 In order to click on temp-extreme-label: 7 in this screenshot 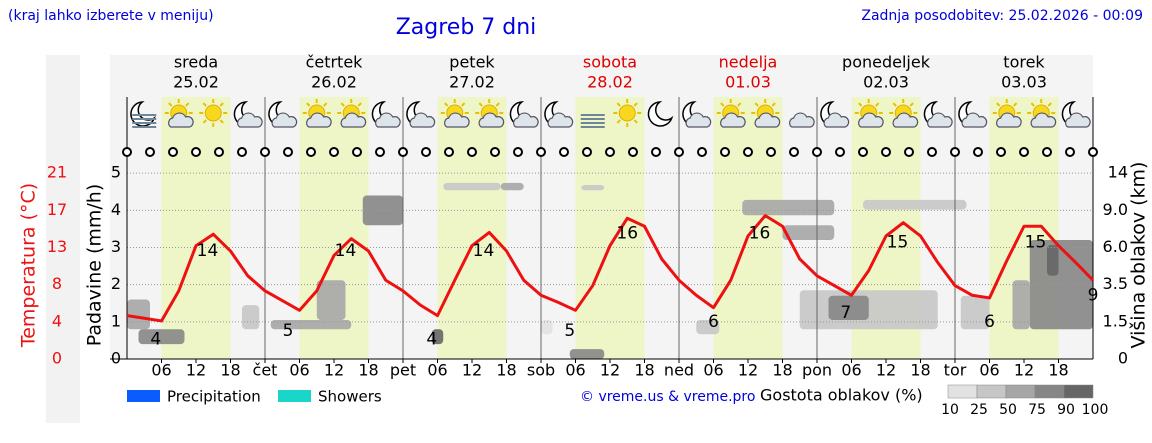, I will do `click(845, 313)`.